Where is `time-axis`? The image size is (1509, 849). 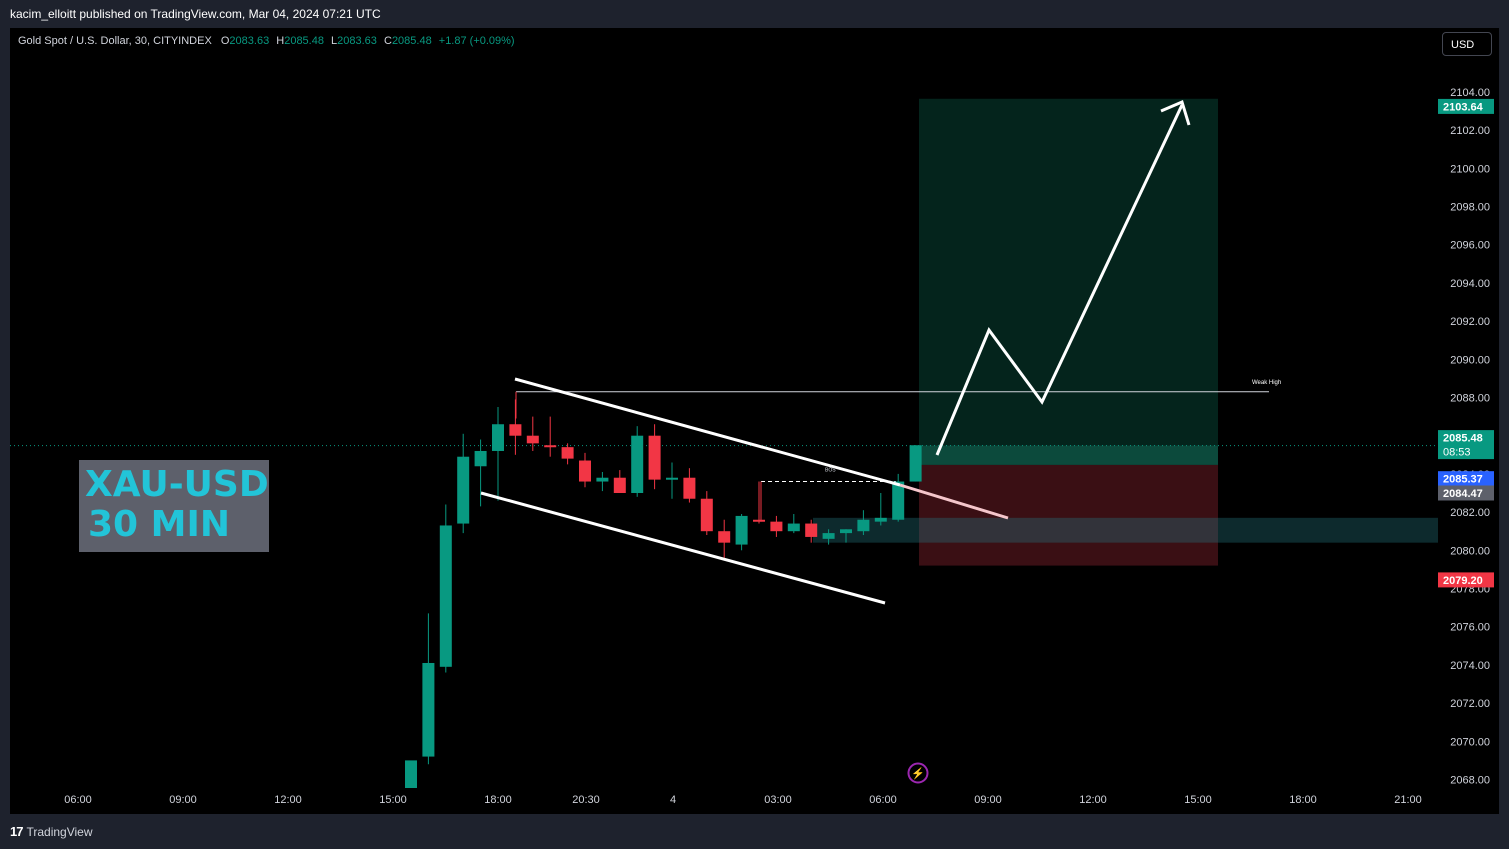 time-axis is located at coordinates (754, 801).